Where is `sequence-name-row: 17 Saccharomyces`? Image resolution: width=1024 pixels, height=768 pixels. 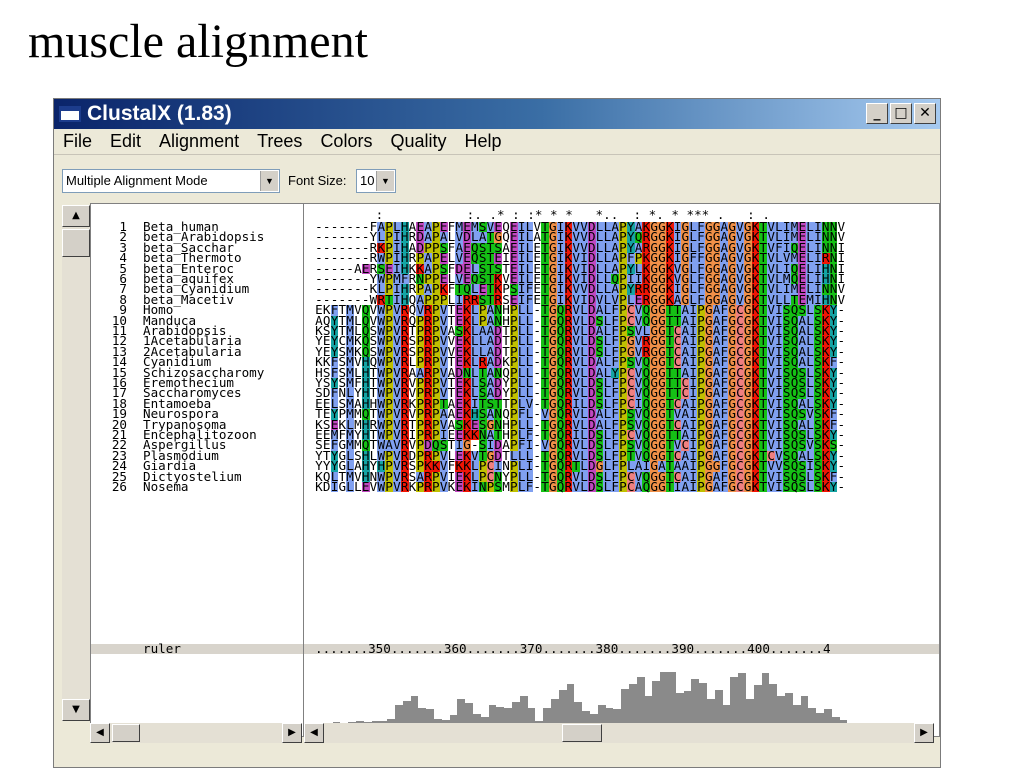 sequence-name-row: 17 Saccharomyces is located at coordinates (197, 392).